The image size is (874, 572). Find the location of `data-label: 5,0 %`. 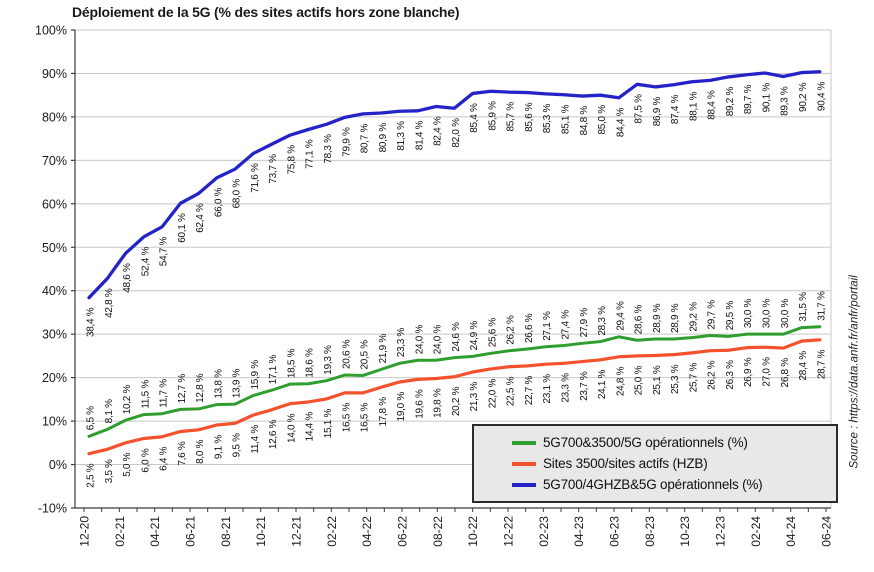

data-label: 5,0 % is located at coordinates (127, 464).